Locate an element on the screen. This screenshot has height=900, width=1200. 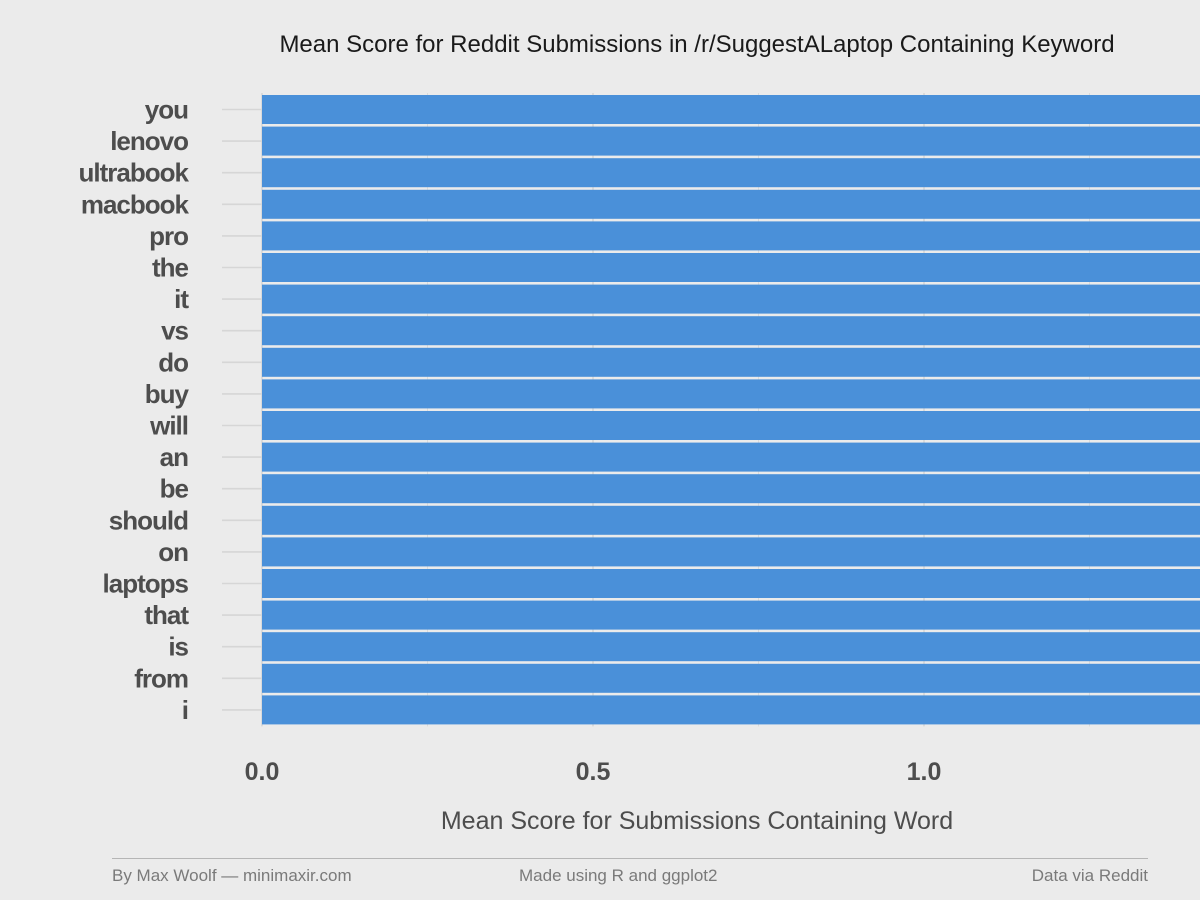
y-tick-label-that: that is located at coordinates (166, 615).